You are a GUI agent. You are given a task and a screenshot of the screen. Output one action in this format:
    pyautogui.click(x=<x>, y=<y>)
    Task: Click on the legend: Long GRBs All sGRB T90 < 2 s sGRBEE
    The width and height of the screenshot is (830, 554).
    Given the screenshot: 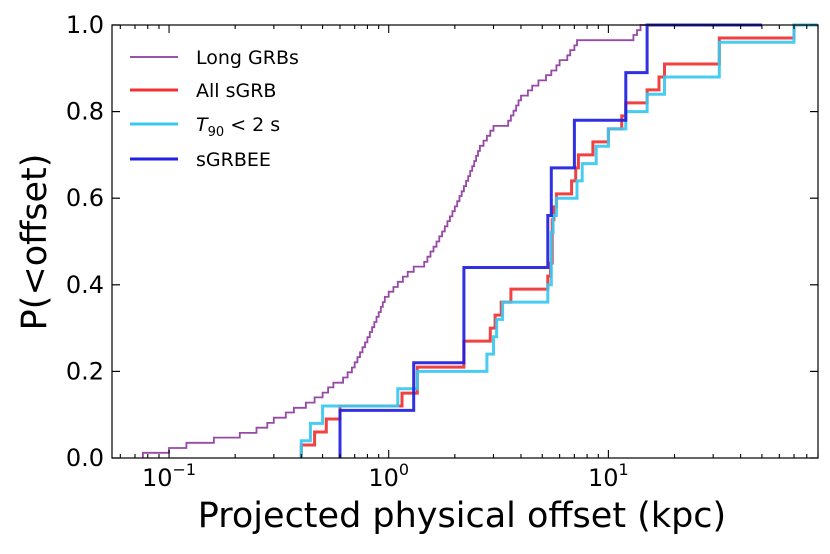 What is the action you would take?
    pyautogui.click(x=214, y=109)
    